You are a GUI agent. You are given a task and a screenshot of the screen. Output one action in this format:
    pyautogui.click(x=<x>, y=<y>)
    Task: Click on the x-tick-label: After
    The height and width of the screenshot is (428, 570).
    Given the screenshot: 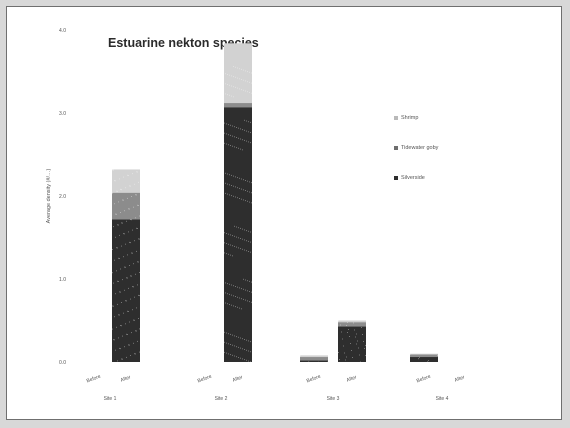 What is the action you would take?
    pyautogui.click(x=352, y=378)
    